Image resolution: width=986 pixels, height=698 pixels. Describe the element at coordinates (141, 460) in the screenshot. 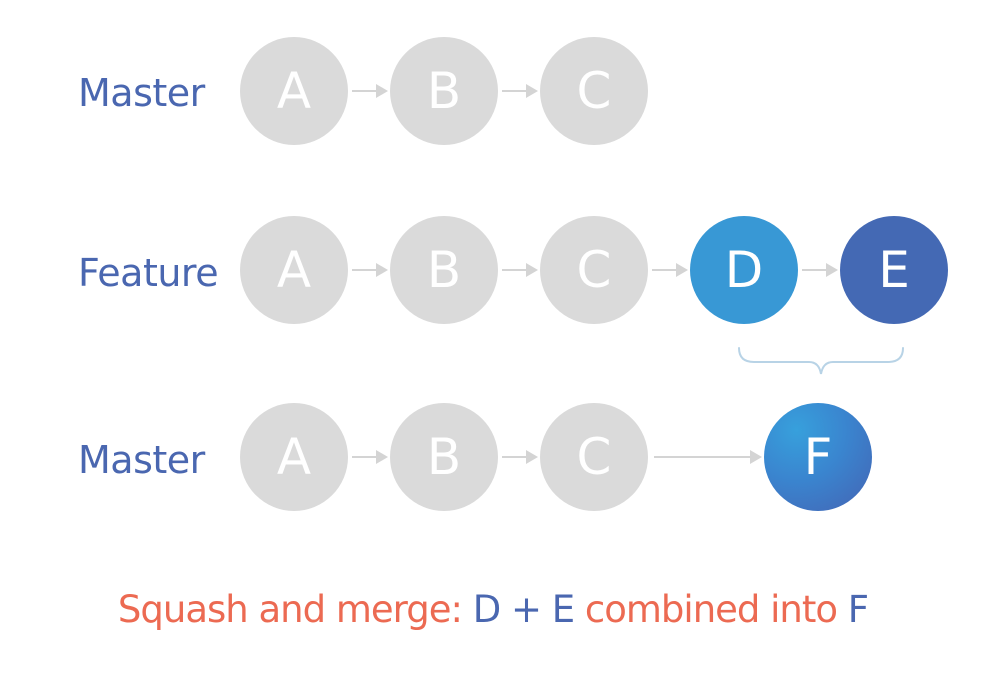

I see `row-label-master-after: Master` at that location.